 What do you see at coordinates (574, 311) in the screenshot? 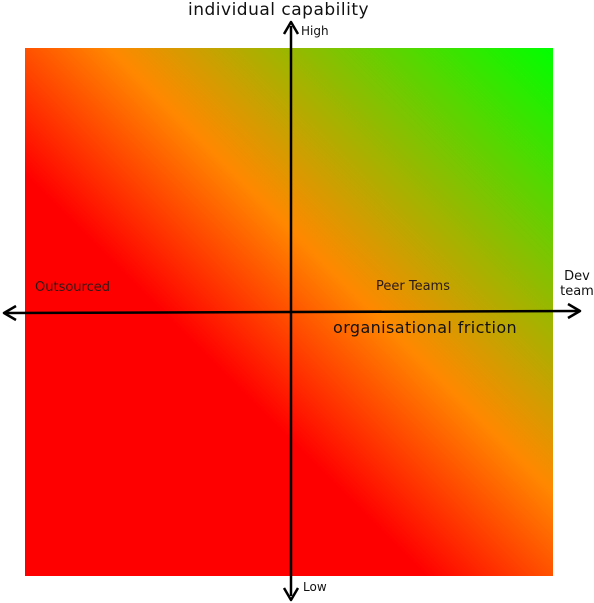
I see `right-arrowhead` at bounding box center [574, 311].